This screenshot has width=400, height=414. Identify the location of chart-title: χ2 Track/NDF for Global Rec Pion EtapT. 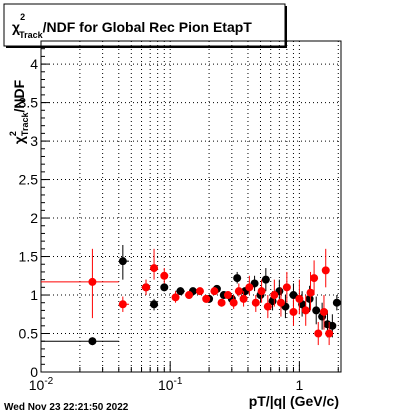
(132, 26).